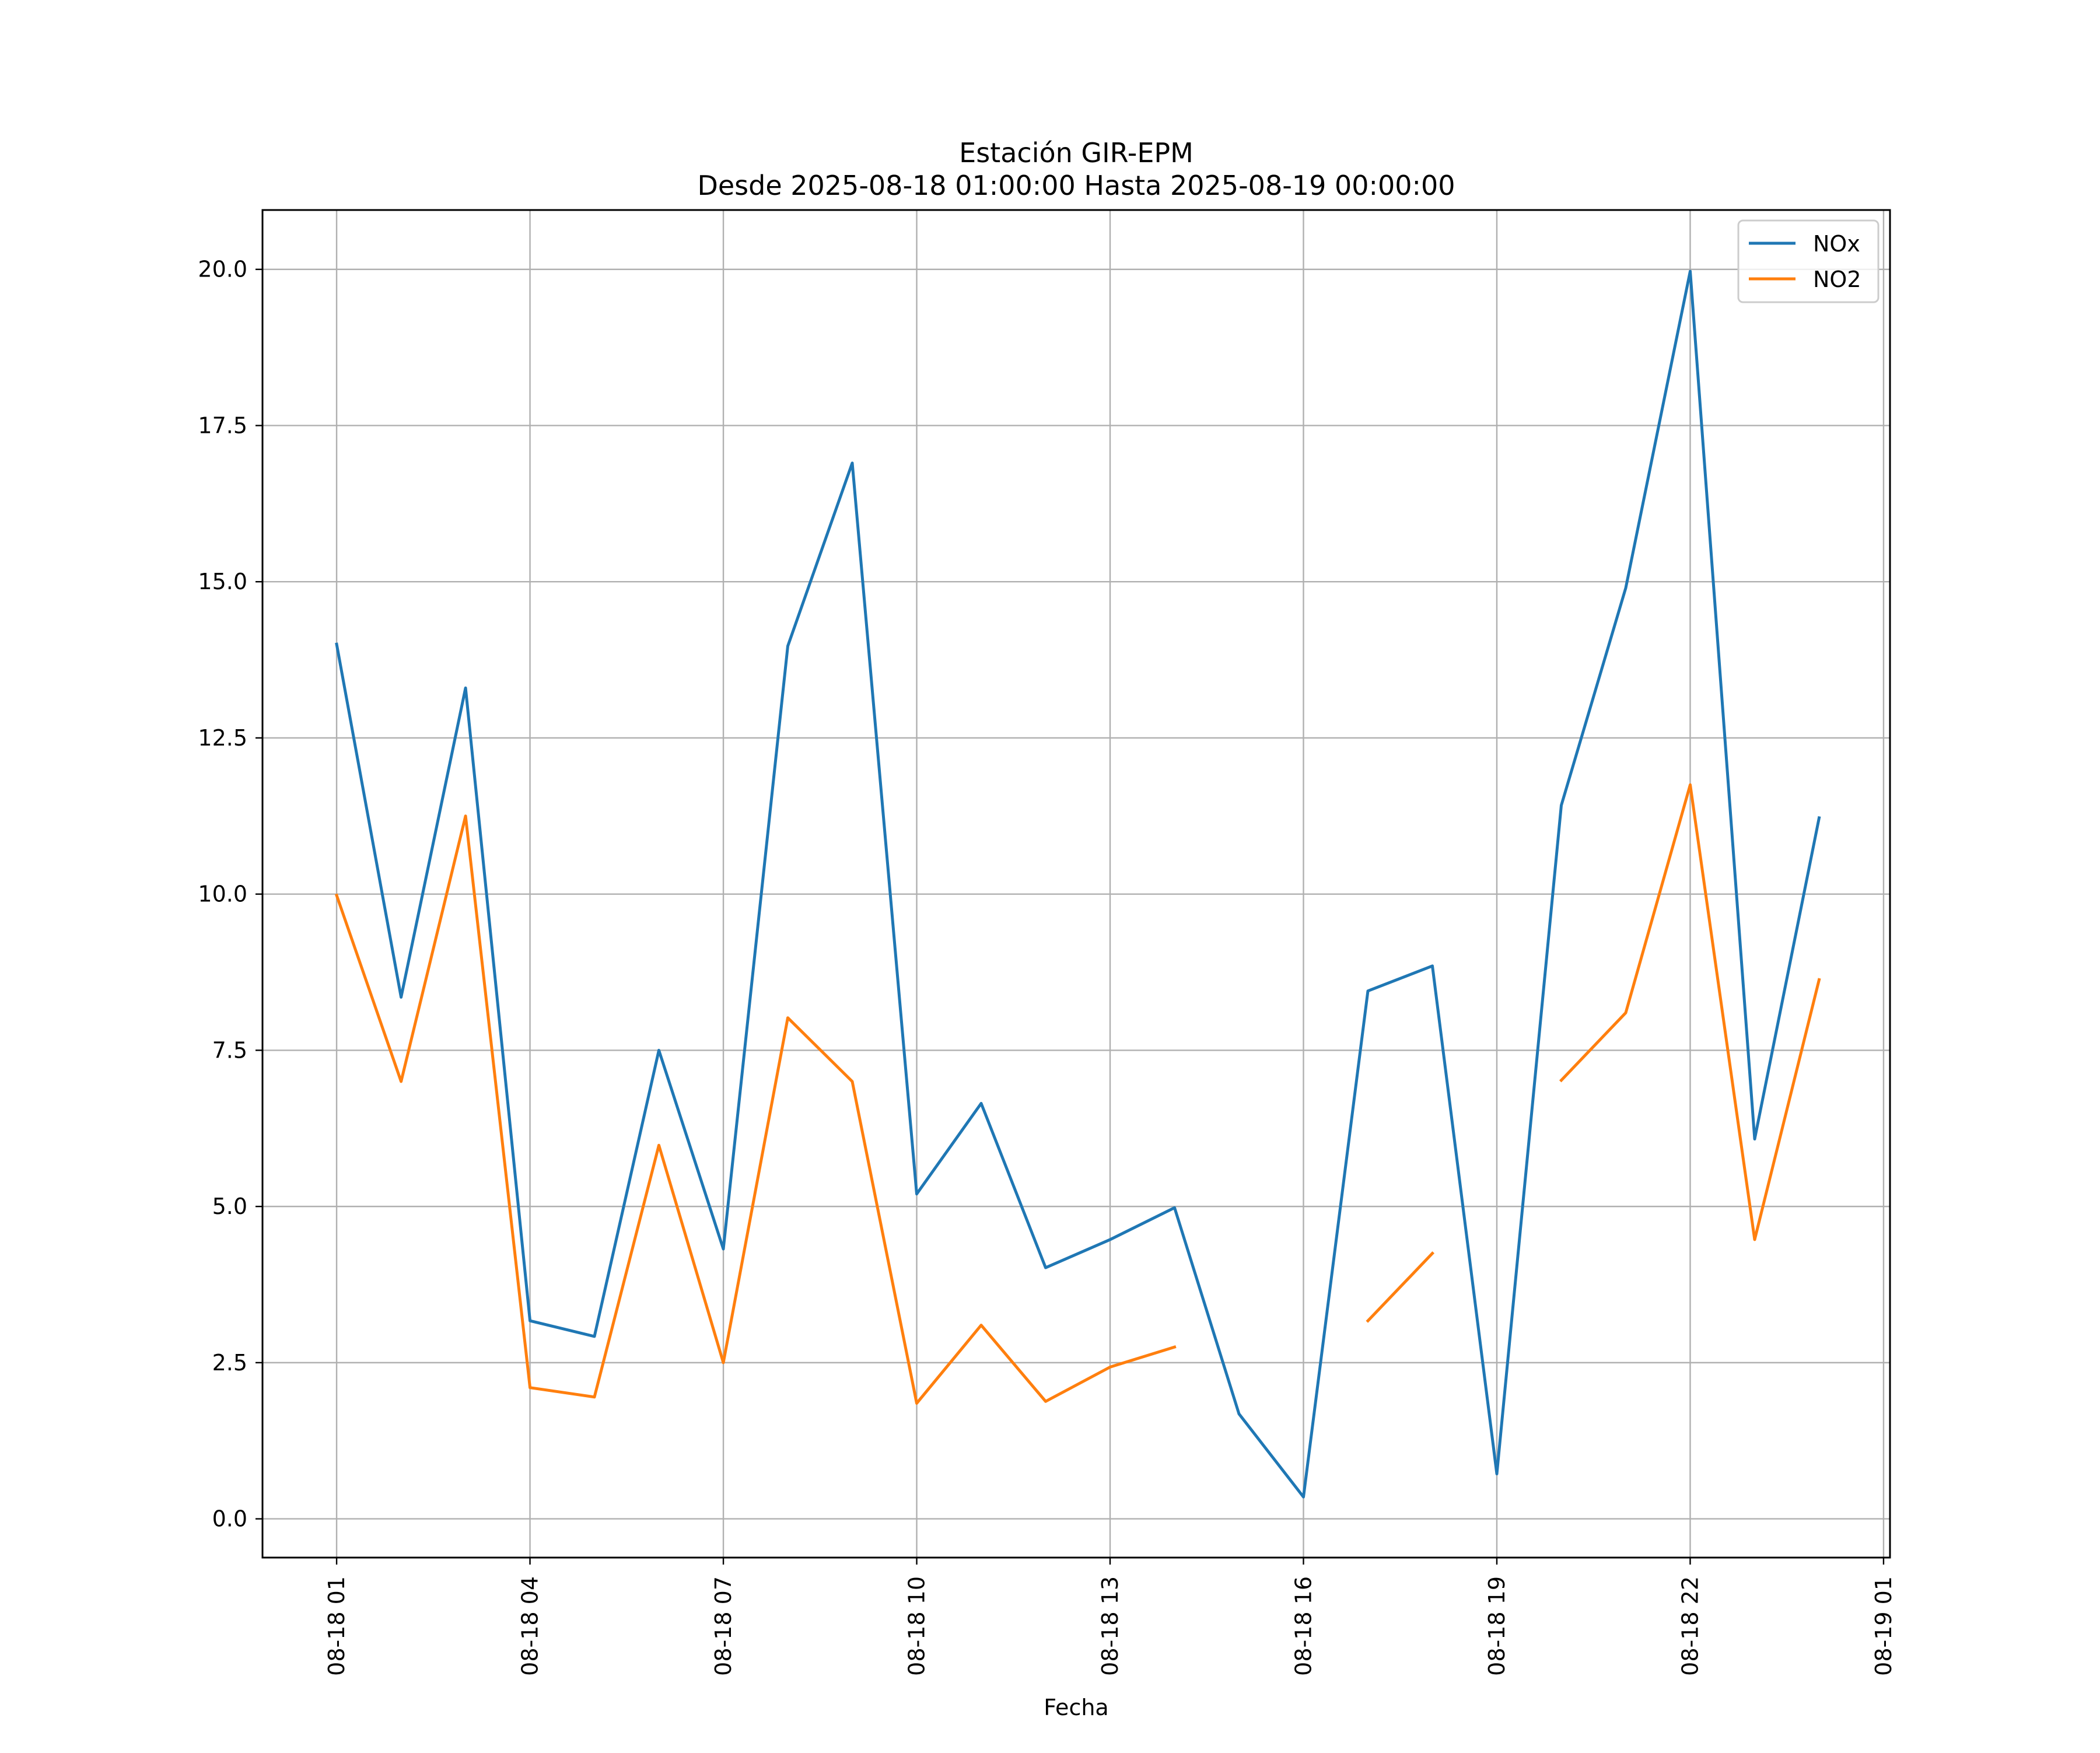 This screenshot has width=2100, height=1753. I want to click on y-tick-label: 0.0, so click(229, 1519).